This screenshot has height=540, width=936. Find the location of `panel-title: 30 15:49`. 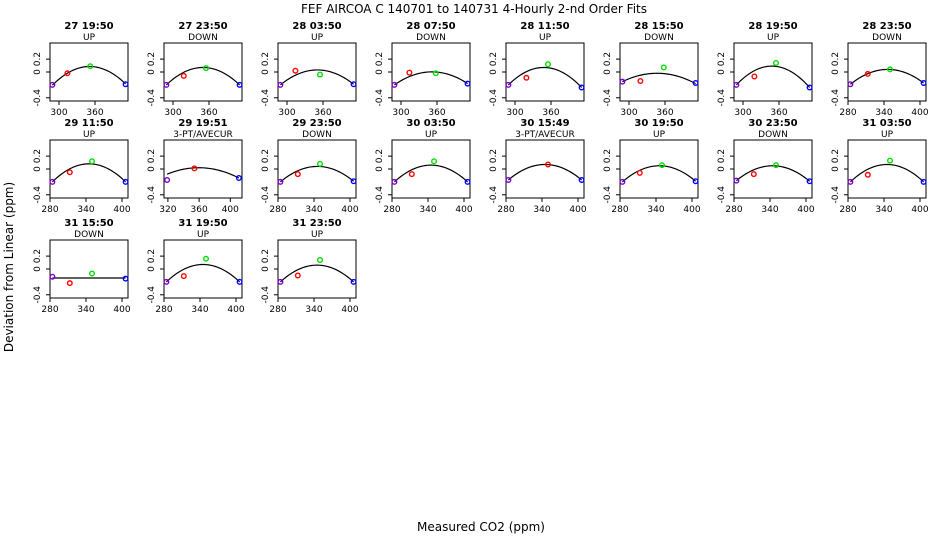

panel-title: 30 15:49 is located at coordinates (544, 123).